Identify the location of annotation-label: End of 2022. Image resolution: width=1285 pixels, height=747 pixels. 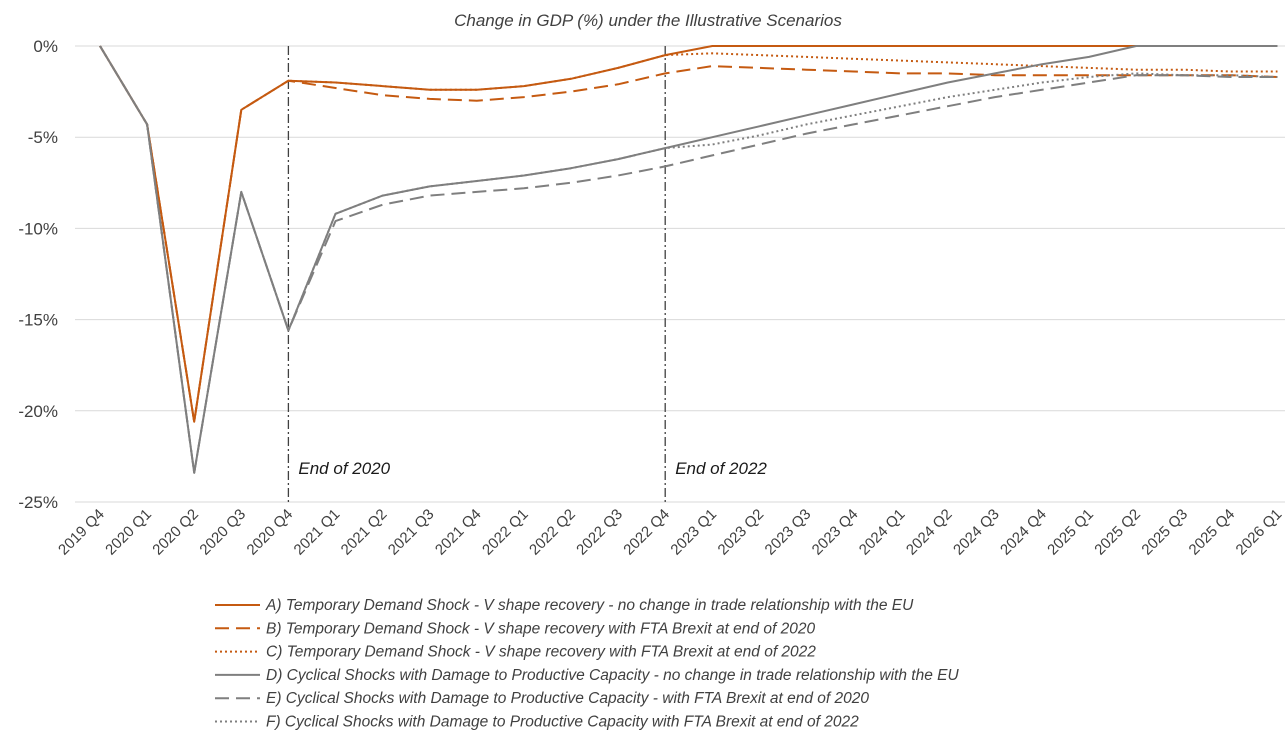
(721, 468).